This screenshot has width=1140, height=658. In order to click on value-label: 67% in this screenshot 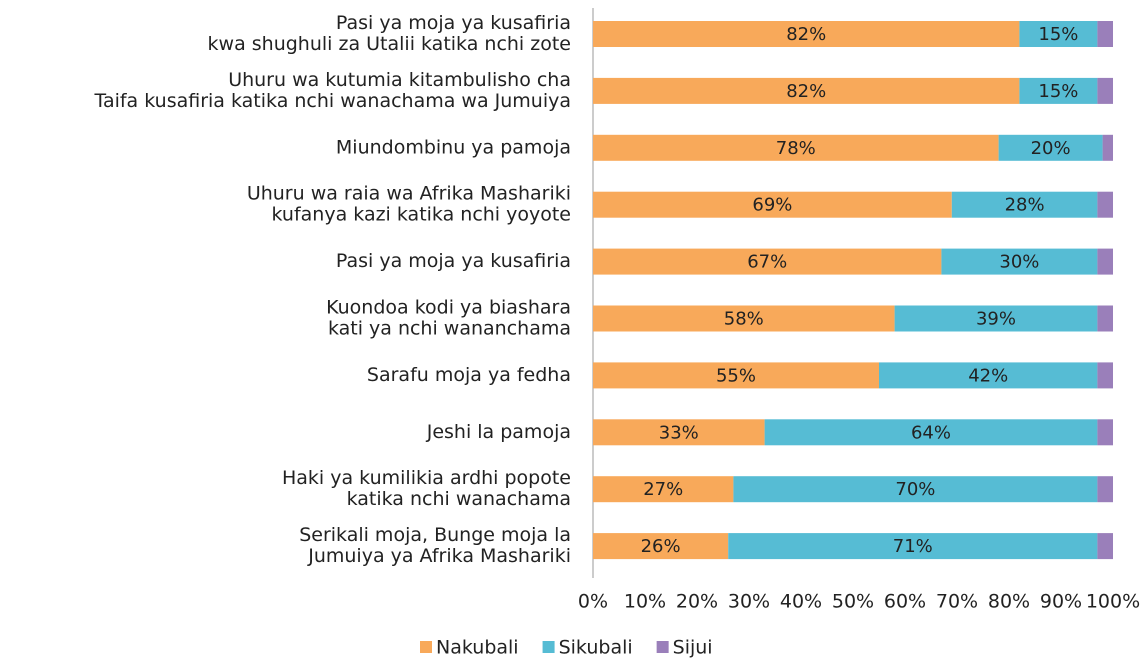, I will do `click(767, 262)`.